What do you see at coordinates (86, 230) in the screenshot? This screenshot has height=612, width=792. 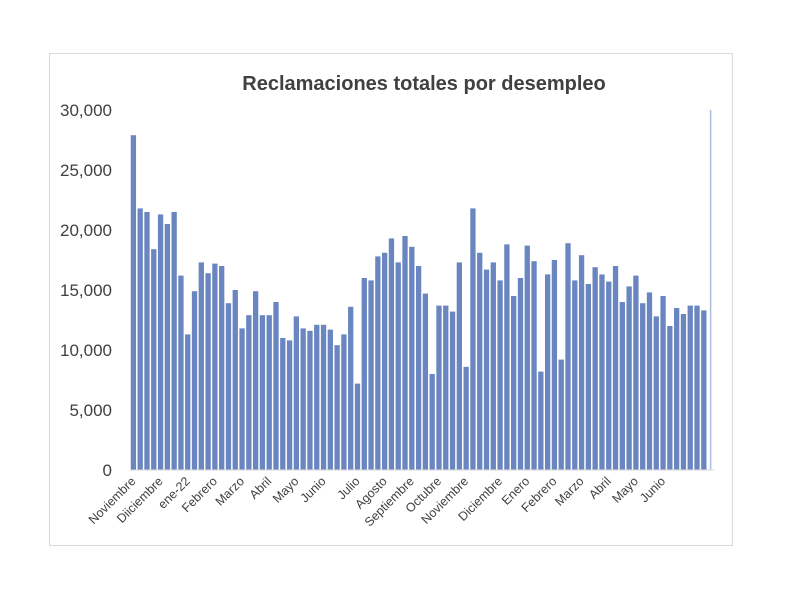 I see `y-tick-label: 20,000` at bounding box center [86, 230].